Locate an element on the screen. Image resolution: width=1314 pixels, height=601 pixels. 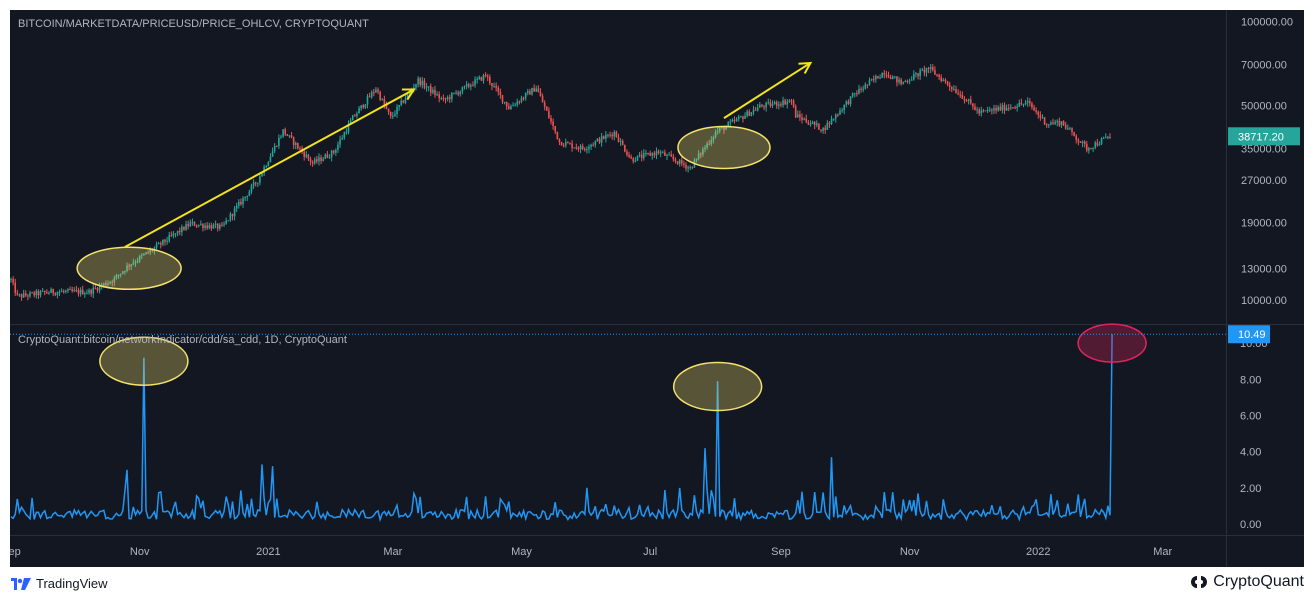
cryptoquant-logo: CryptoQuant is located at coordinates (1246, 582).